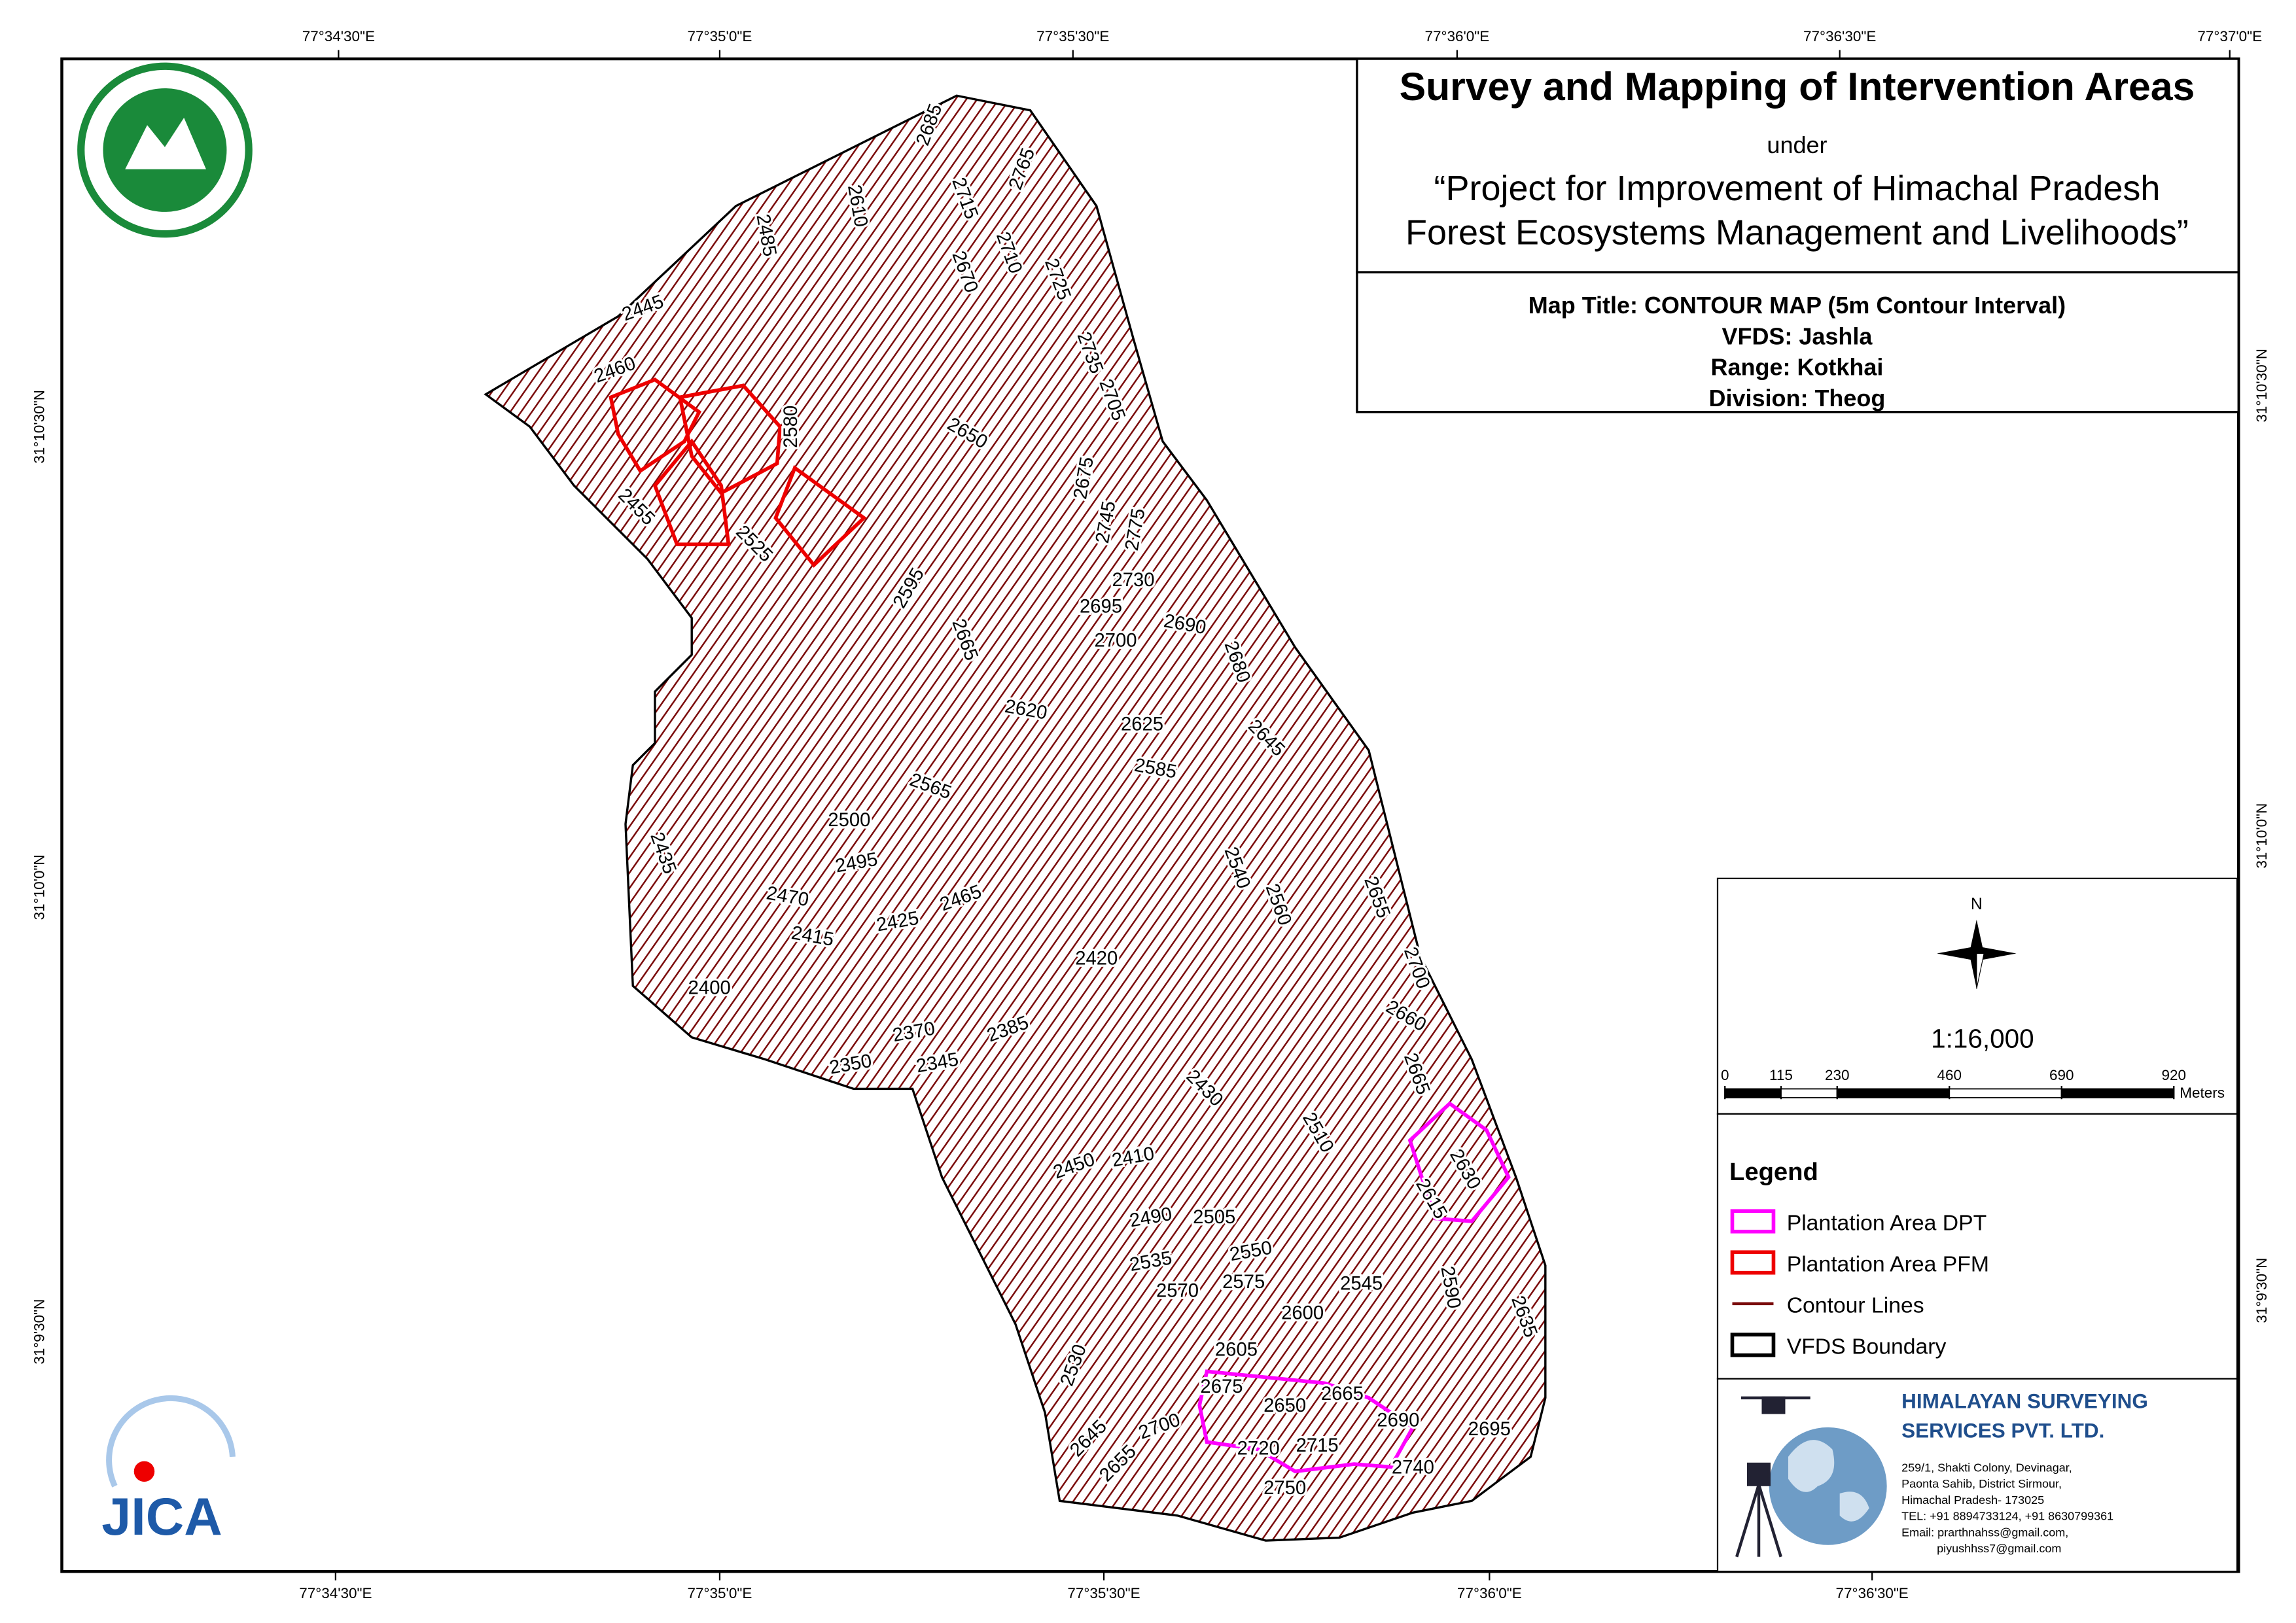 The width and height of the screenshot is (2296, 1623). I want to click on company-name: HIMALAYAN SURVEYING, so click(2024, 1401).